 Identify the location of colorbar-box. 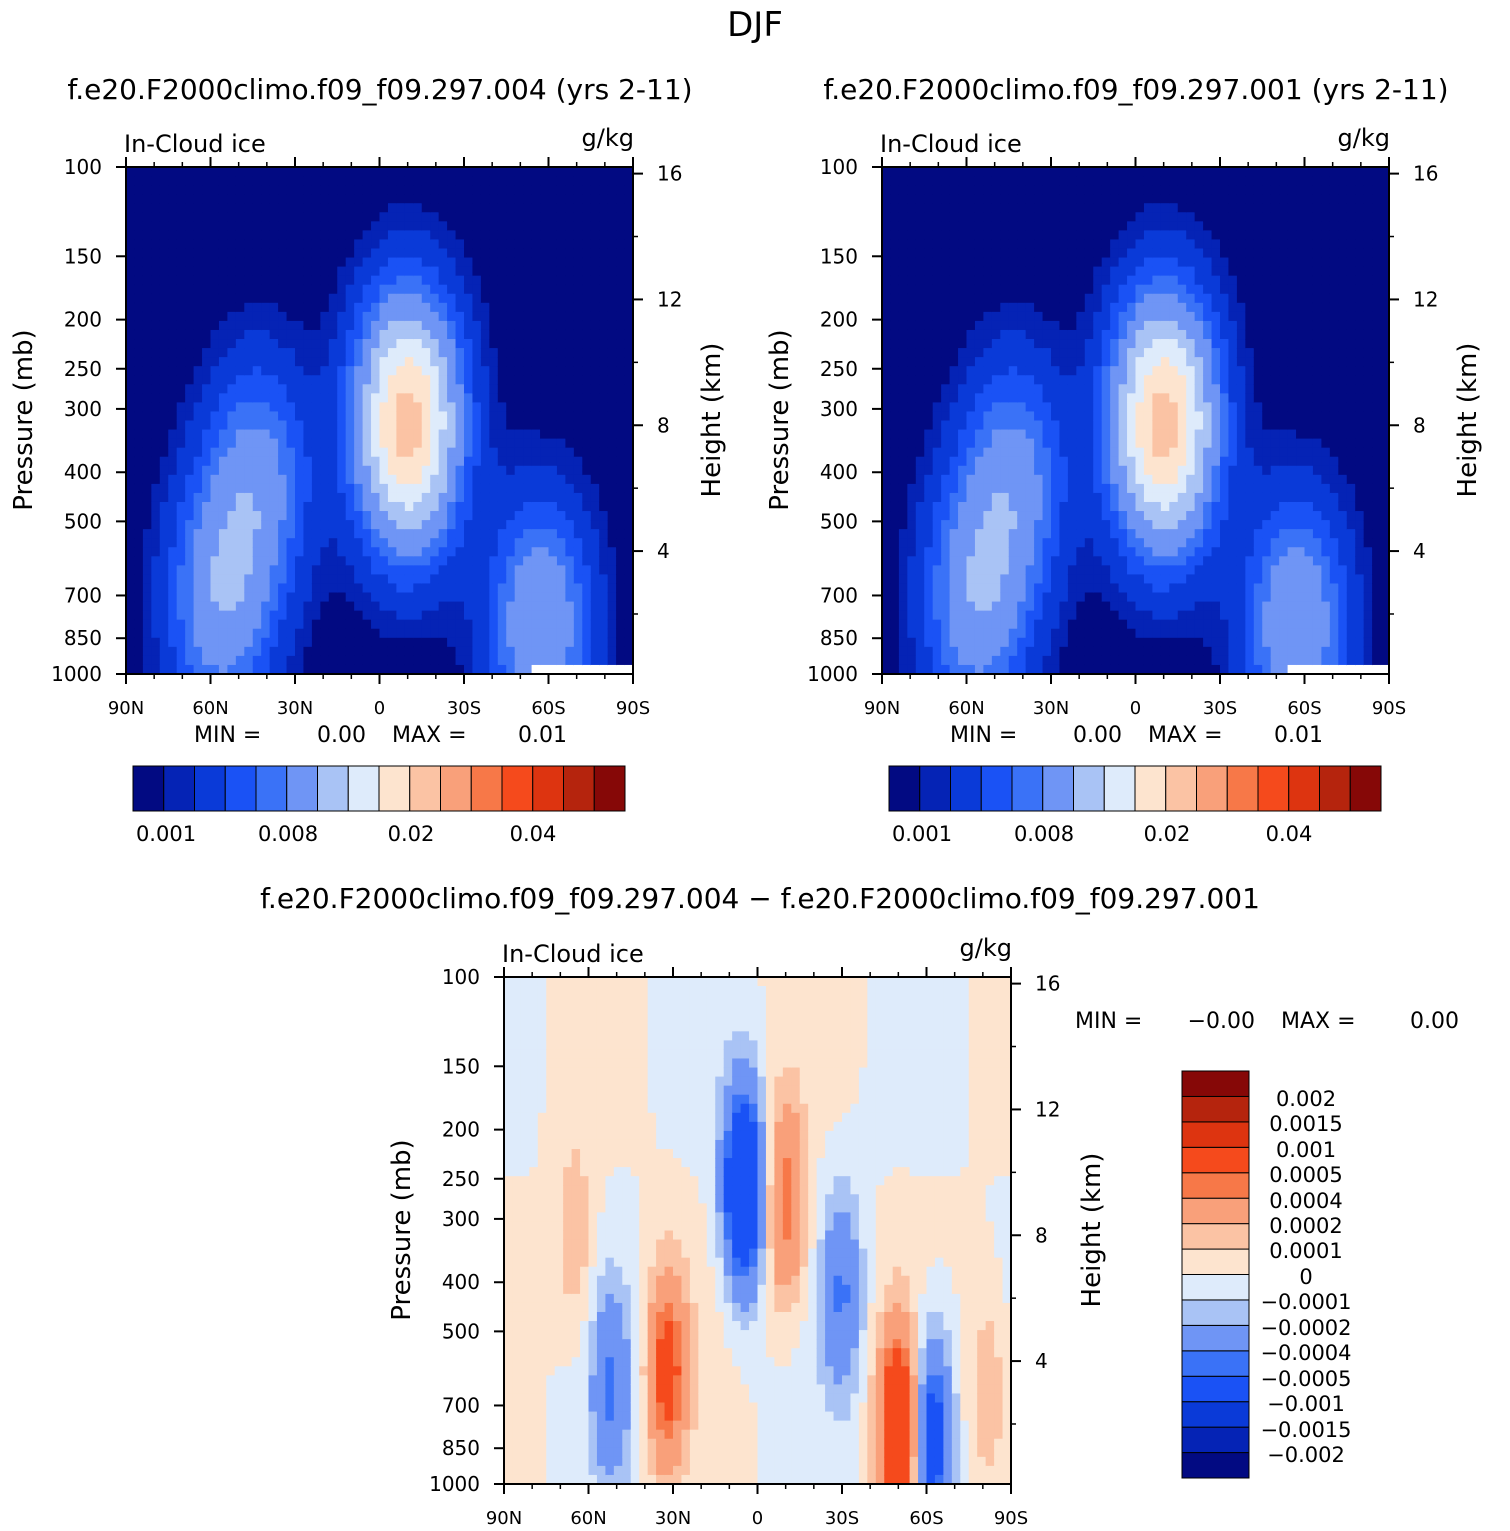
(425, 788).